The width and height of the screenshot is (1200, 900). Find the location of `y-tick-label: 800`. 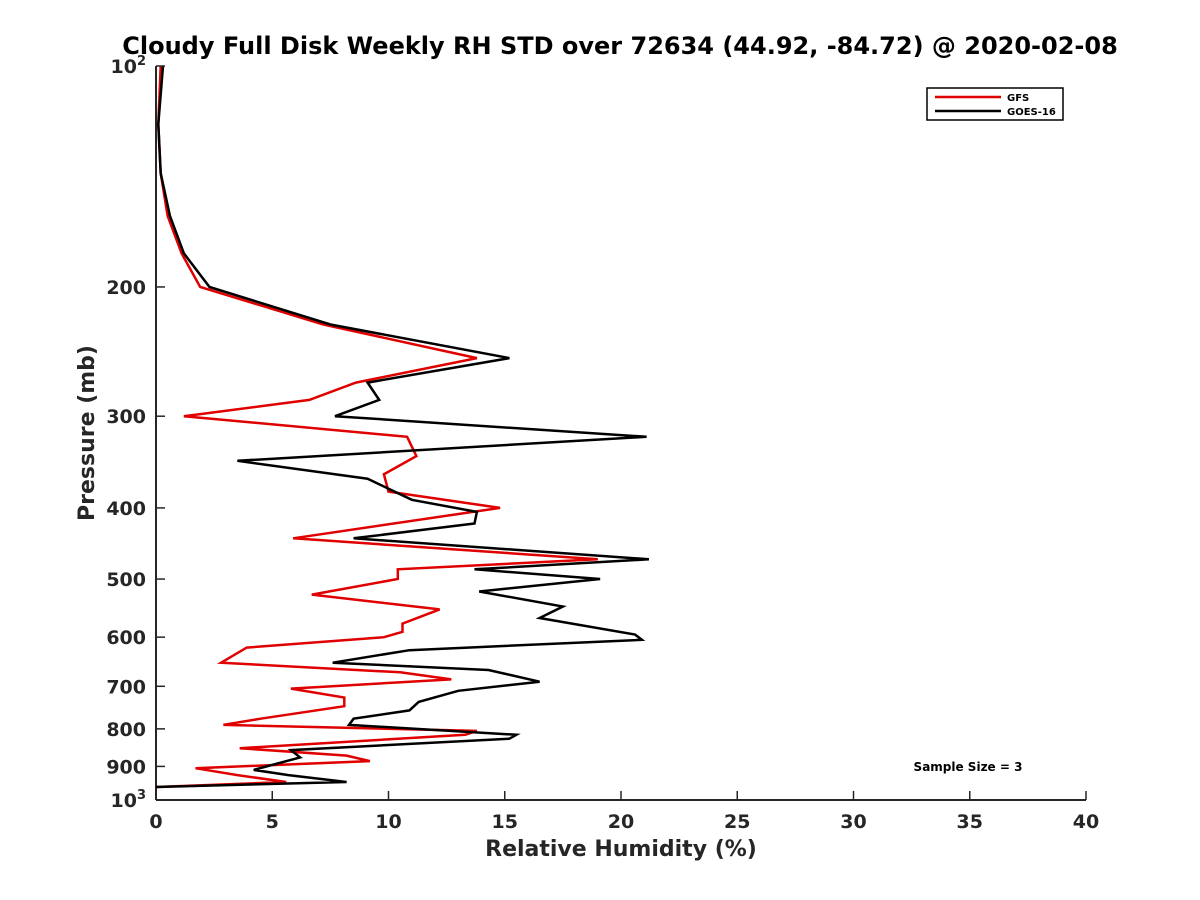

y-tick-label: 800 is located at coordinates (126, 730).